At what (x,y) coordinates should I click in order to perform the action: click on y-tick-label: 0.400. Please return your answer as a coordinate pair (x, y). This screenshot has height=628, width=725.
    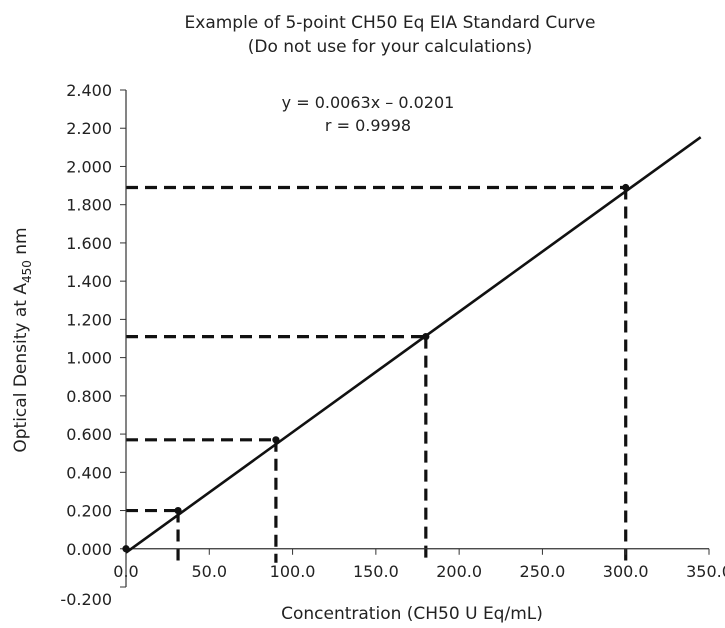
    Looking at the image, I should click on (89, 472).